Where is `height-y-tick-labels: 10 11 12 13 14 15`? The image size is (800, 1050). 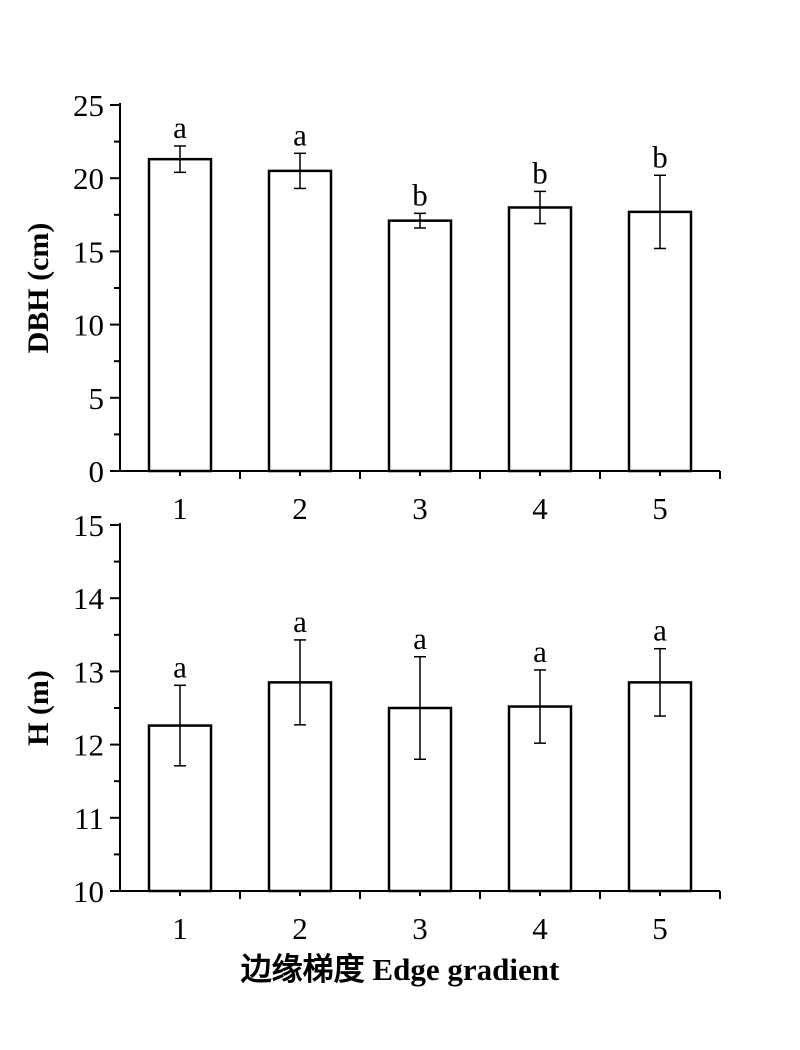
height-y-tick-labels: 10 11 12 13 14 15 is located at coordinates (89, 708).